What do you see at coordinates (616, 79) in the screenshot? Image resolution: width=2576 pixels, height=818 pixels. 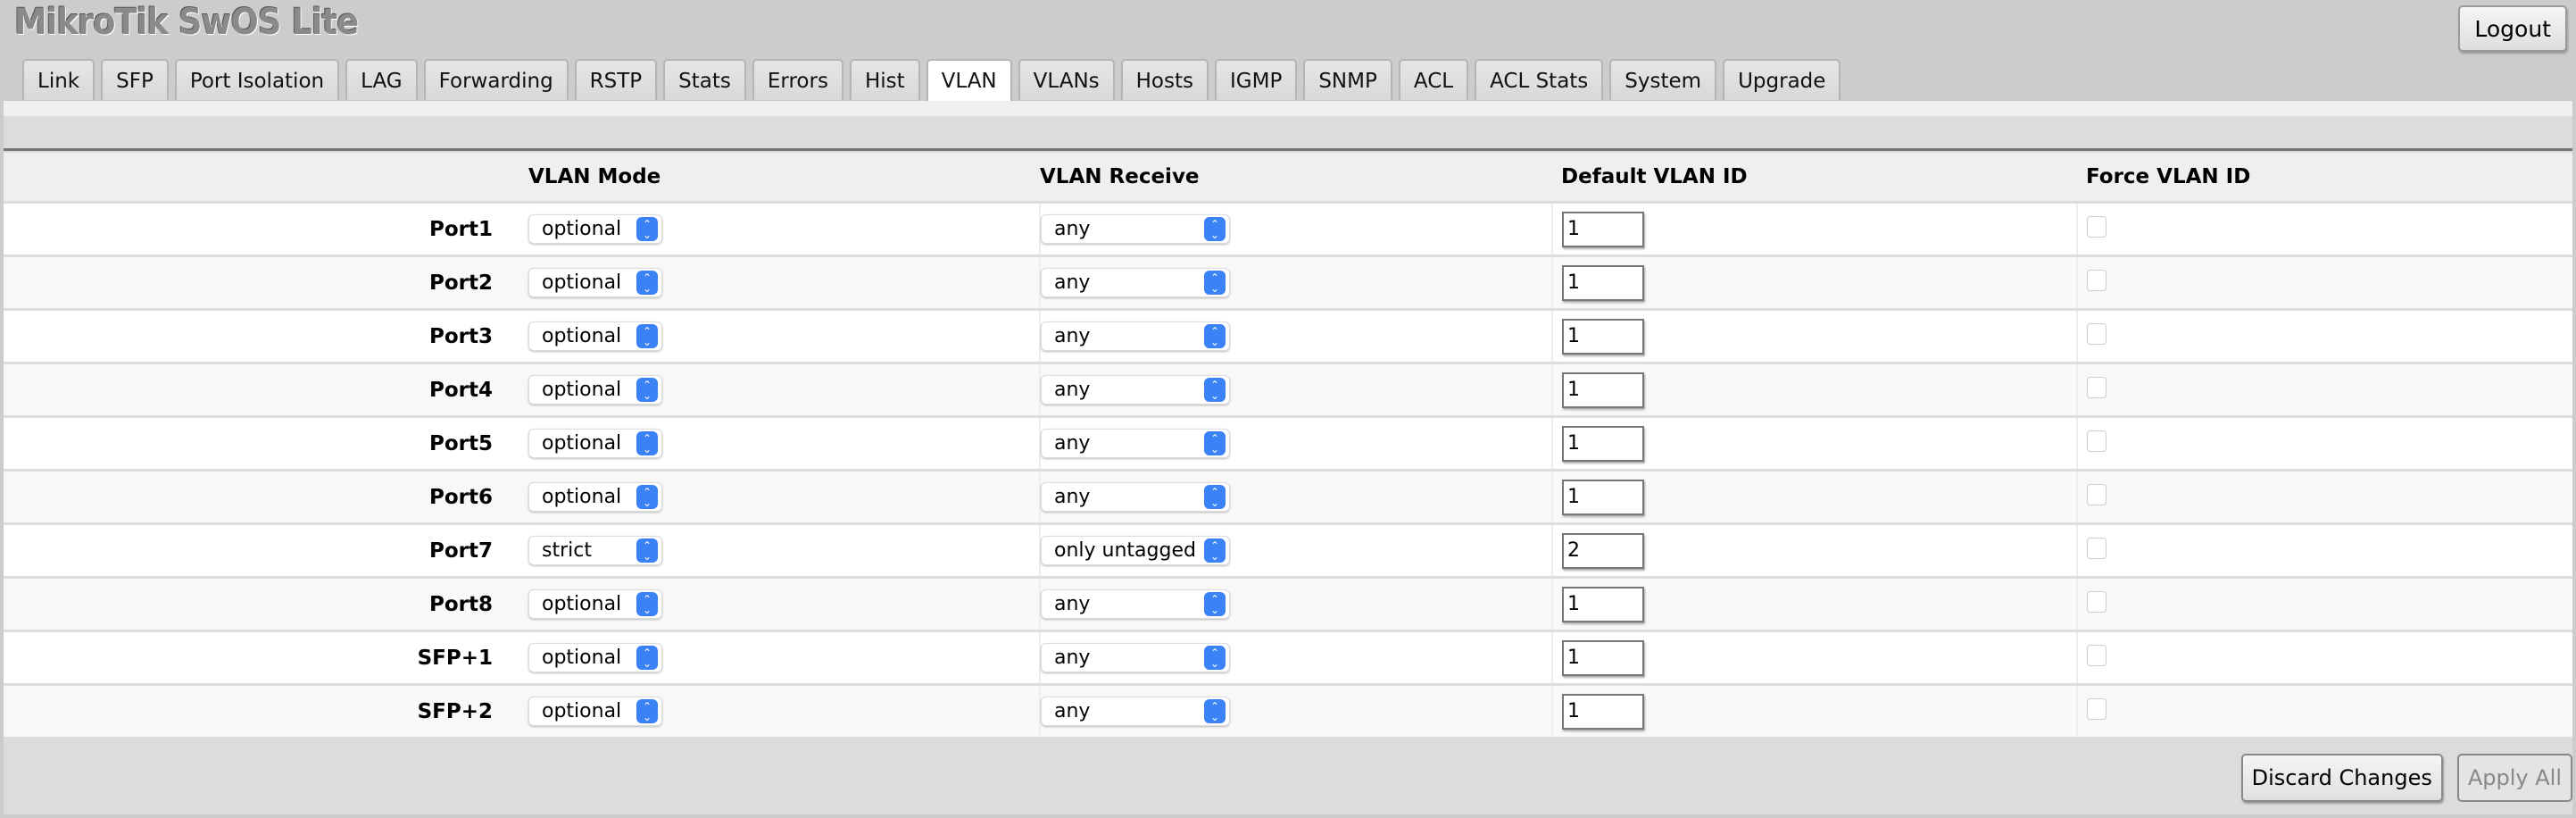 I see `tab-rstp: RSTP` at bounding box center [616, 79].